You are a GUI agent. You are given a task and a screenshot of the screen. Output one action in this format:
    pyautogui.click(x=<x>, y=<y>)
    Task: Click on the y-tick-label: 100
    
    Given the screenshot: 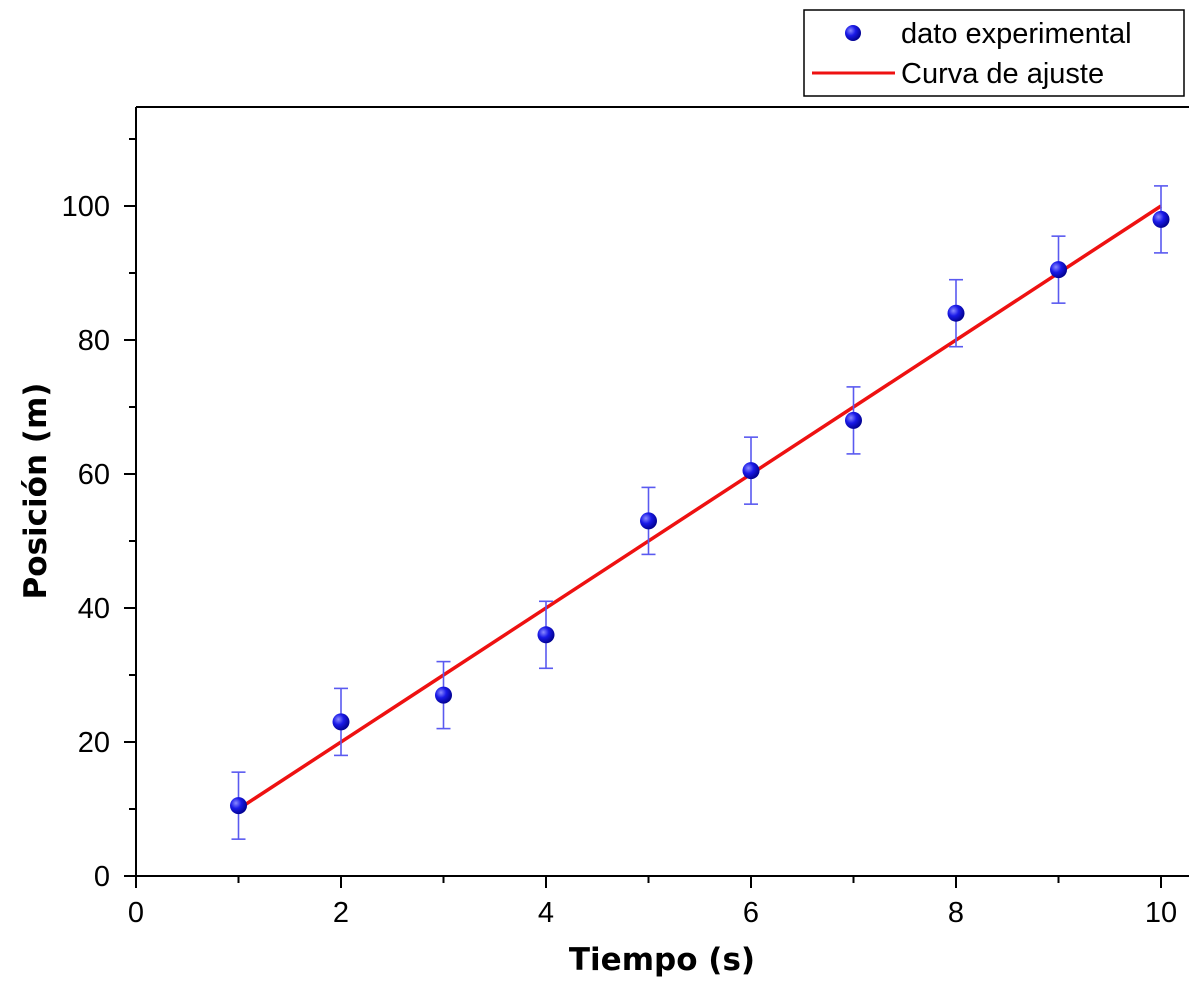 What is the action you would take?
    pyautogui.click(x=86, y=207)
    